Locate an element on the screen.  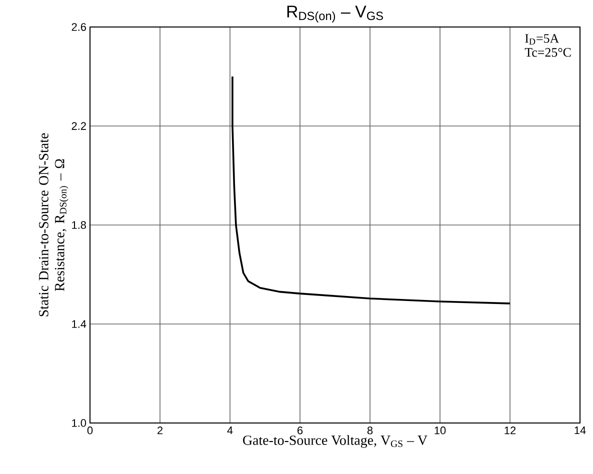
y-tick-label: 2.2 is located at coordinates (79, 126).